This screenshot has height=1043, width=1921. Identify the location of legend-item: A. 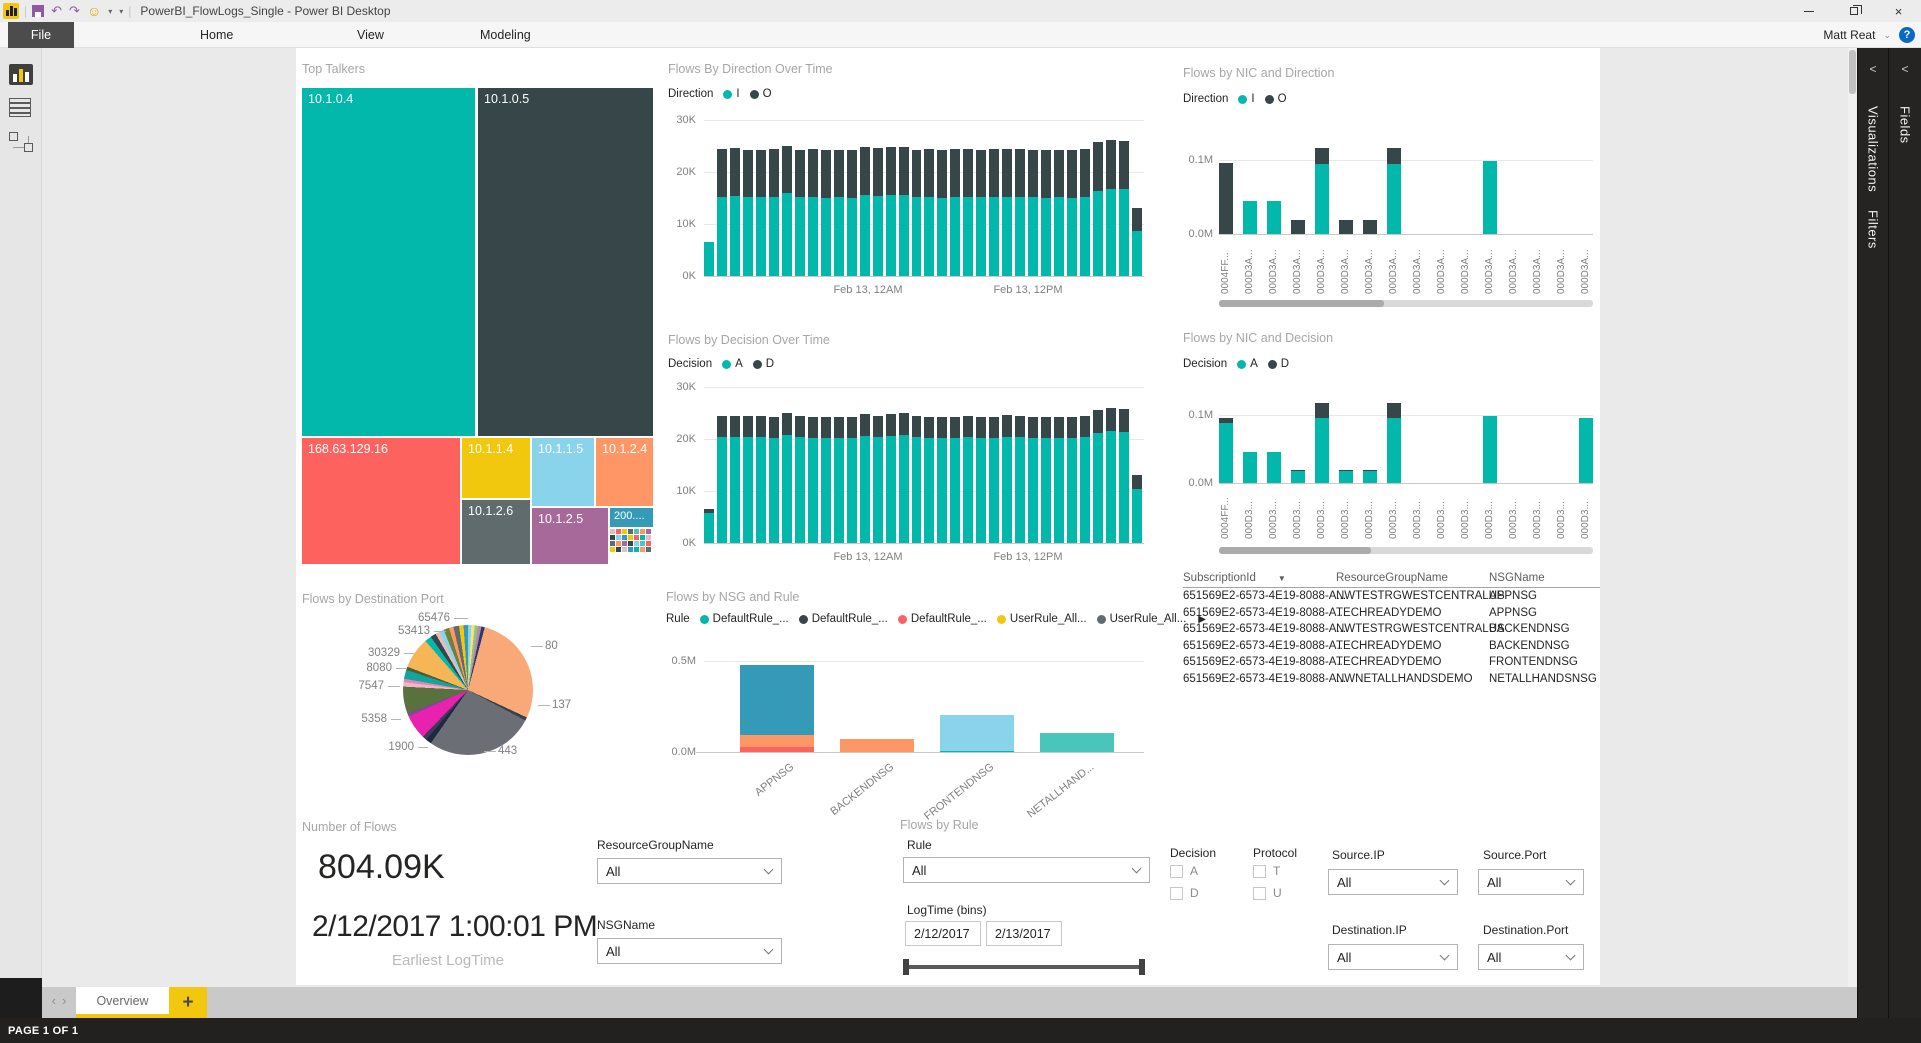
(1247, 364).